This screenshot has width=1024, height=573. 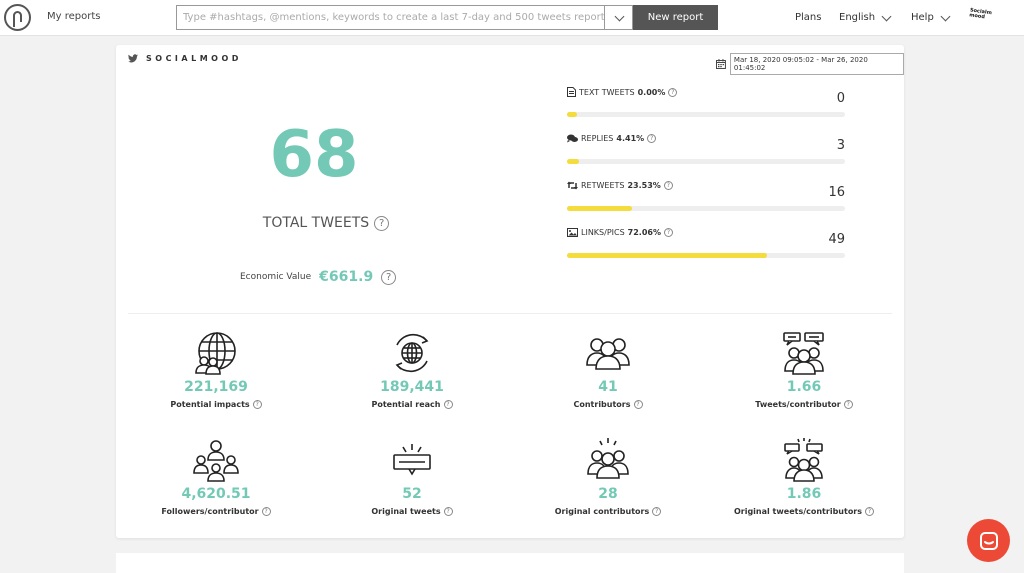 I want to click on metric-value: 49, so click(x=836, y=239).